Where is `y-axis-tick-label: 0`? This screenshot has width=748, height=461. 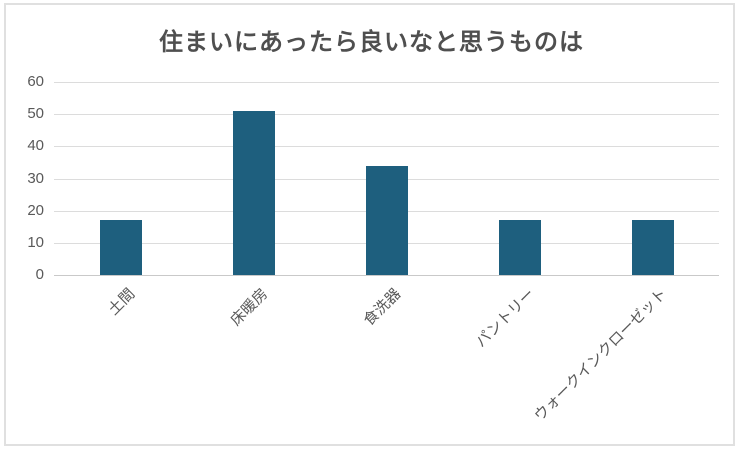 y-axis-tick-label: 0 is located at coordinates (39, 274).